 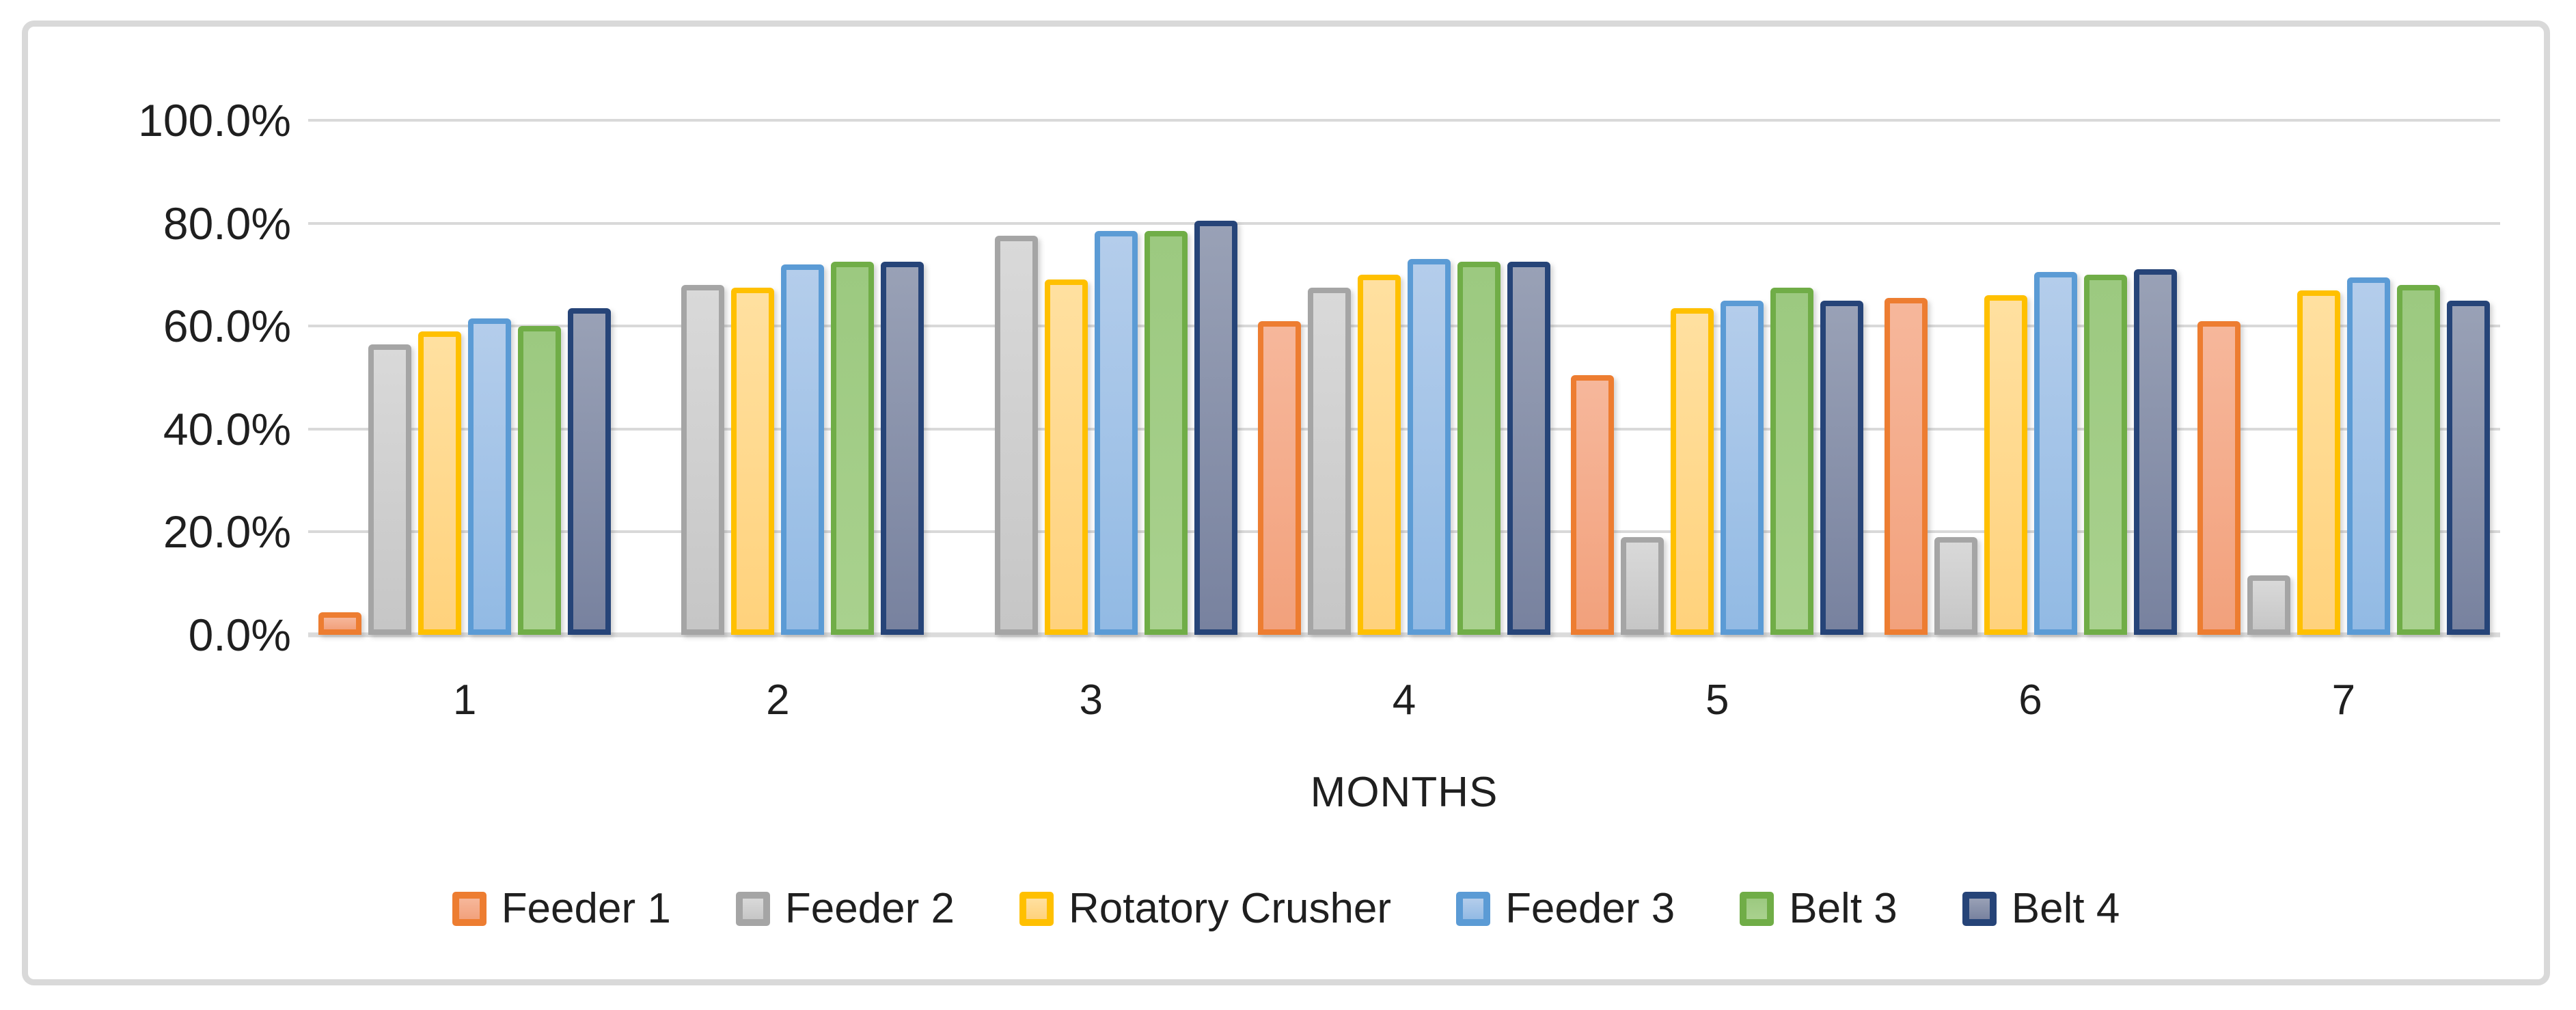 I want to click on y-tick-label: 40.0%, so click(x=227, y=428).